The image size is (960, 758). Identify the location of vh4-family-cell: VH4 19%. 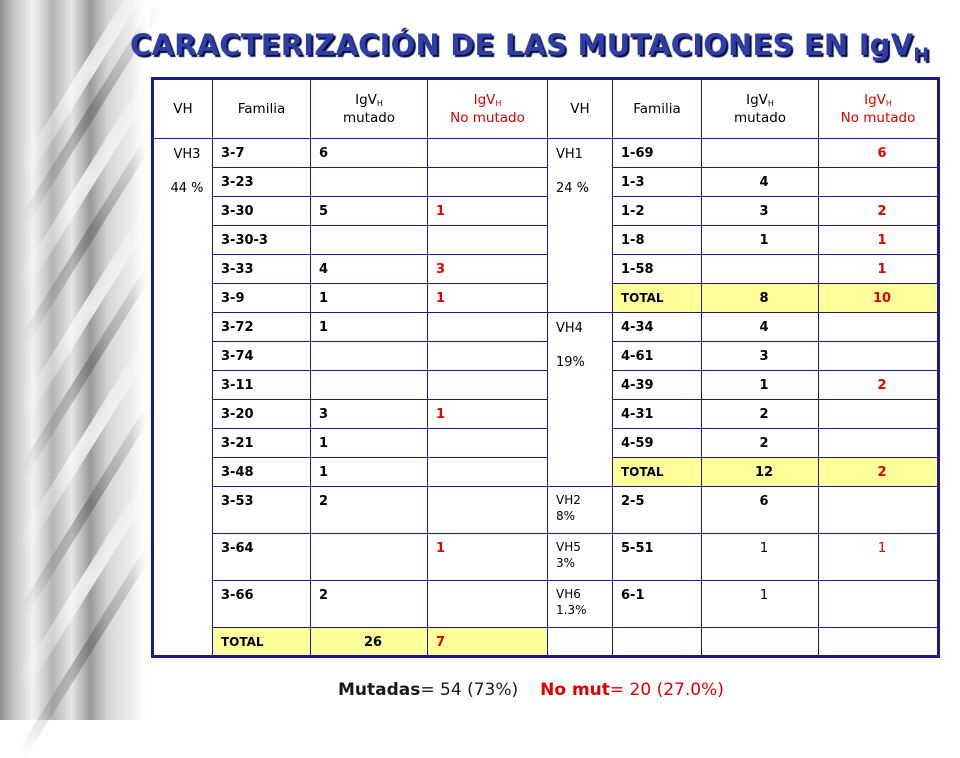
(580, 399).